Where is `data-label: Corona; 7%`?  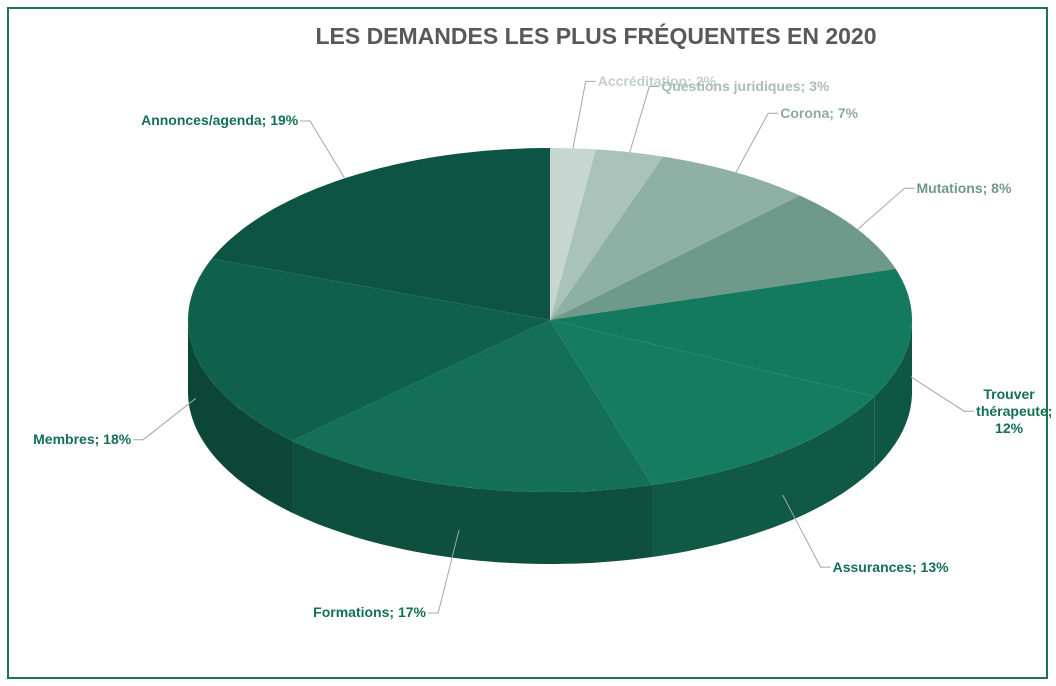 data-label: Corona; 7% is located at coordinates (819, 112).